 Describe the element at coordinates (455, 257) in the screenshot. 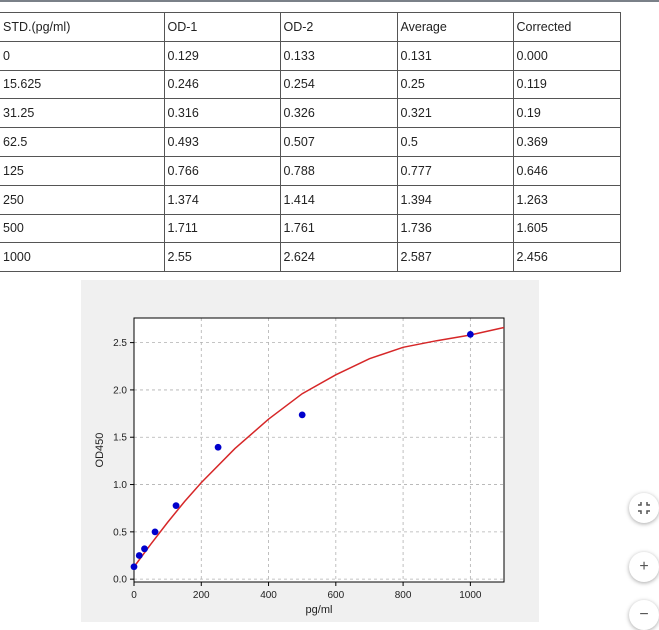

I see `table-cell: 2.587` at that location.